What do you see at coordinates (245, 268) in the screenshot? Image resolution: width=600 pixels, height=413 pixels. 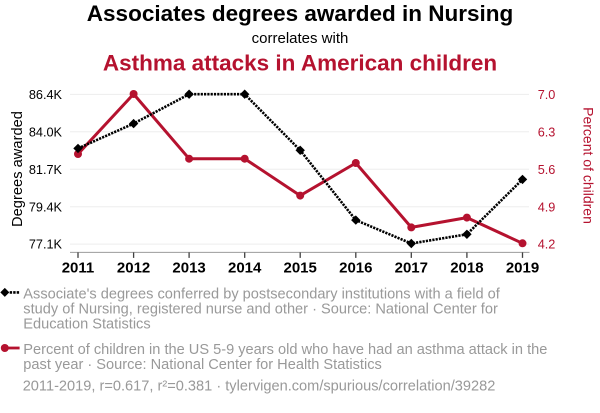 I see `svg-text: 2014` at bounding box center [245, 268].